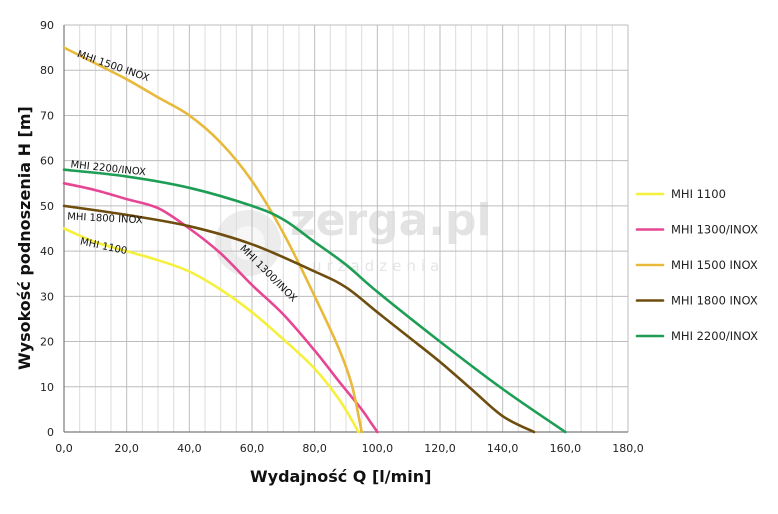  What do you see at coordinates (47, 387) in the screenshot?
I see `y-tick-label: 10` at bounding box center [47, 387].